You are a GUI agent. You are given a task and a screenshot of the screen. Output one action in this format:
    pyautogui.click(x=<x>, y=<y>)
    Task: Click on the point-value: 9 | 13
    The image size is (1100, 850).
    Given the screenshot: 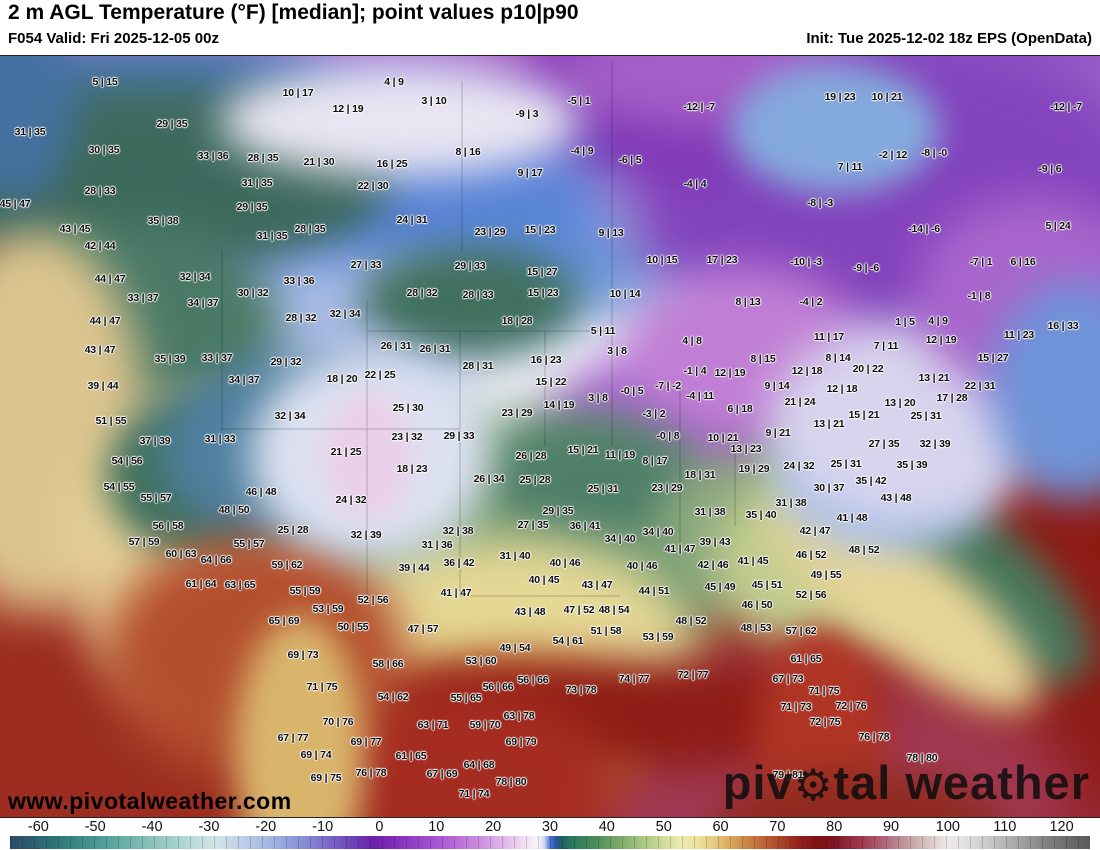 What is the action you would take?
    pyautogui.click(x=611, y=233)
    